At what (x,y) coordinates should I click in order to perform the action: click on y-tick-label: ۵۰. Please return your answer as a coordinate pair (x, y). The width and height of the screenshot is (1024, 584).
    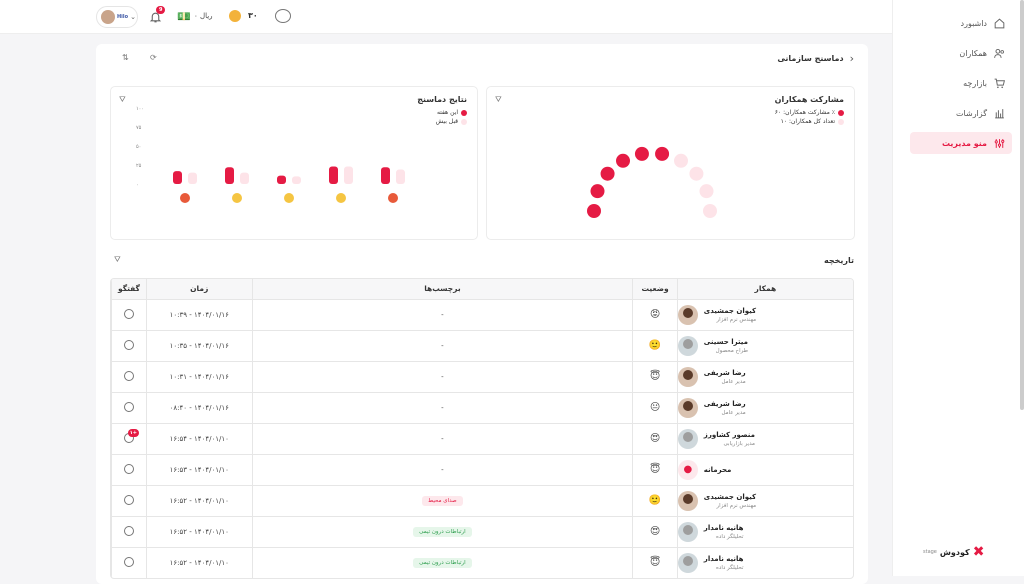
    Looking at the image, I should click on (138, 147).